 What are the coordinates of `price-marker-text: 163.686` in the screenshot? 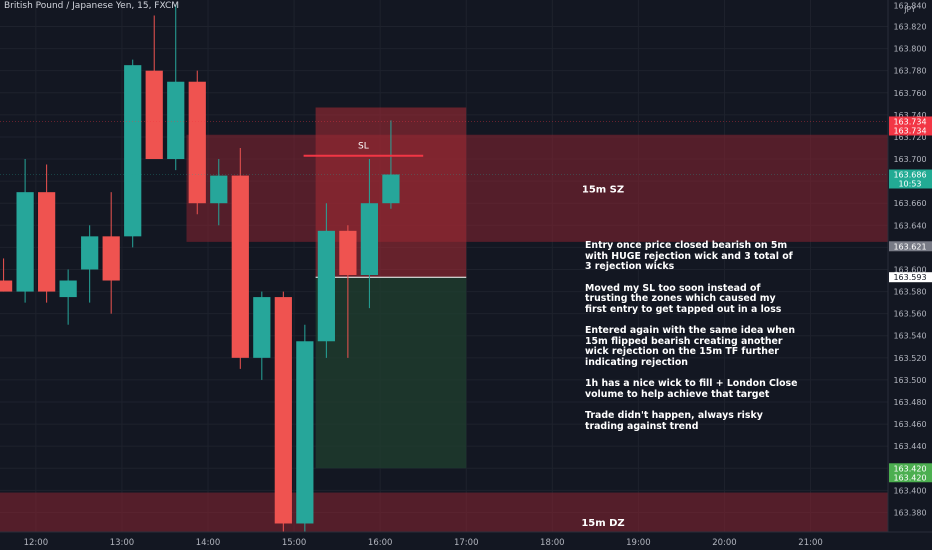 It's located at (909, 174).